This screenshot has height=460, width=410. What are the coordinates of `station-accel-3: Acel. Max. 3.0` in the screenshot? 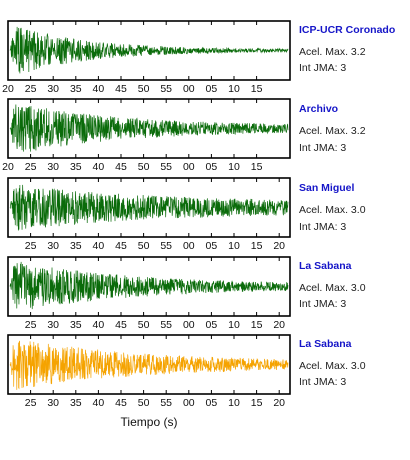 It's located at (332, 210).